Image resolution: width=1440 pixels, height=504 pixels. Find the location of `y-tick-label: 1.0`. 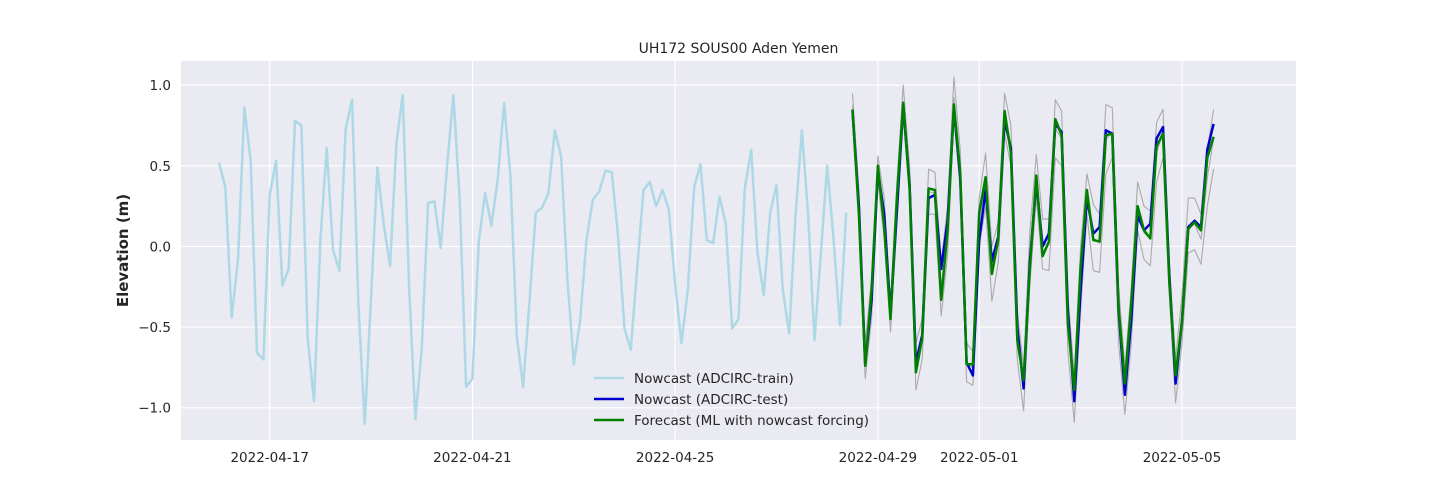

y-tick-label: 1.0 is located at coordinates (160, 86).